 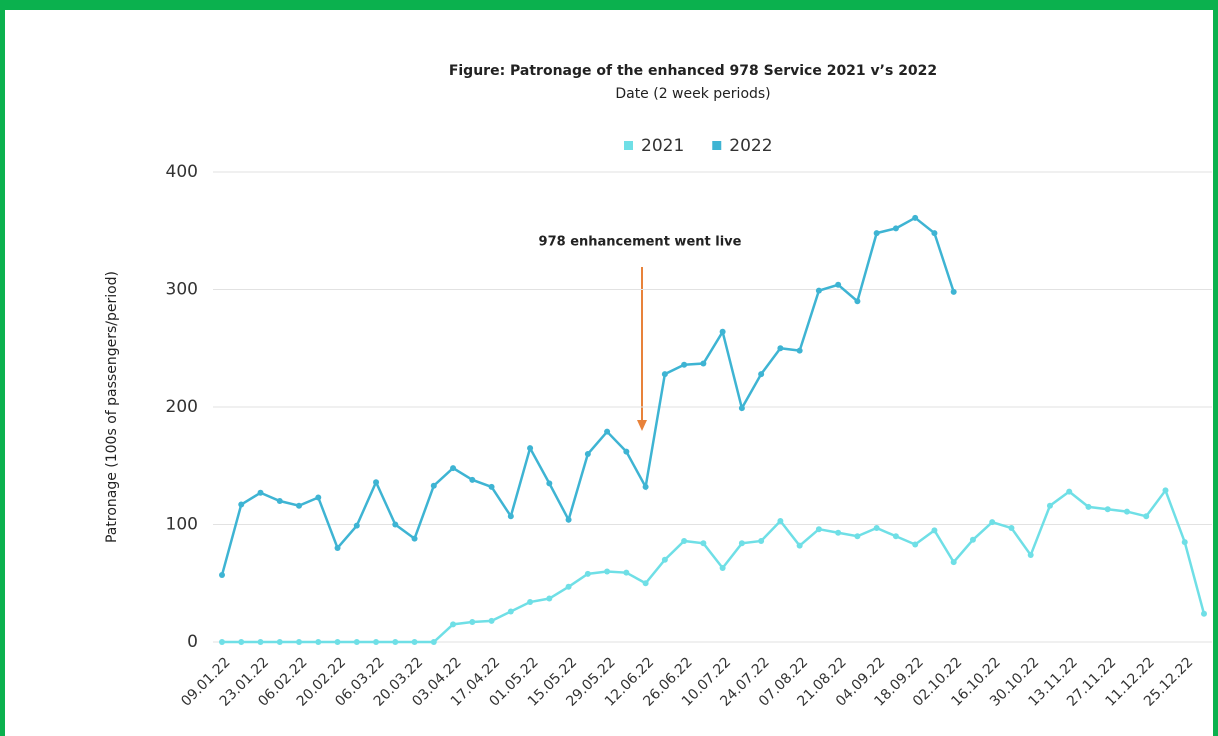 What do you see at coordinates (182, 525) in the screenshot?
I see `y-tick-label: 100` at bounding box center [182, 525].